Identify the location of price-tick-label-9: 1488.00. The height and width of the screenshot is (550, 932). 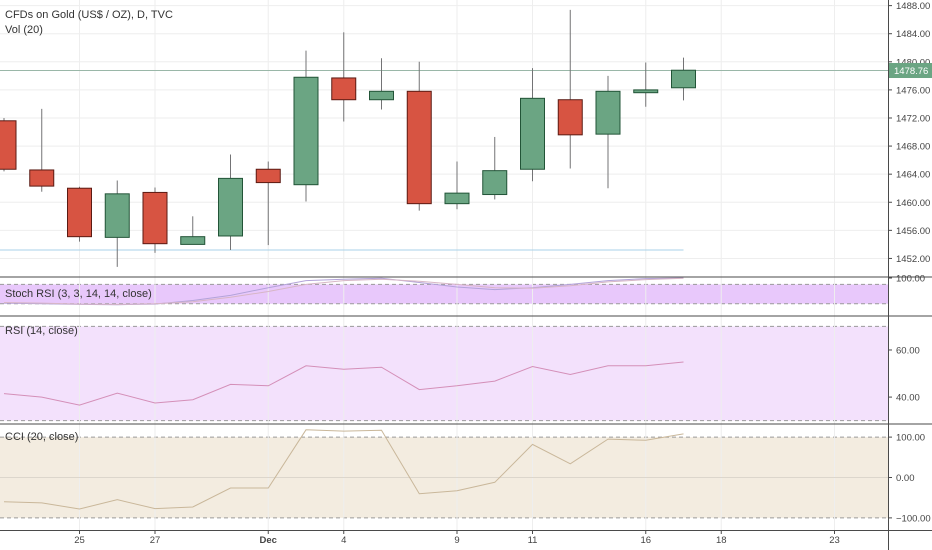
(913, 6).